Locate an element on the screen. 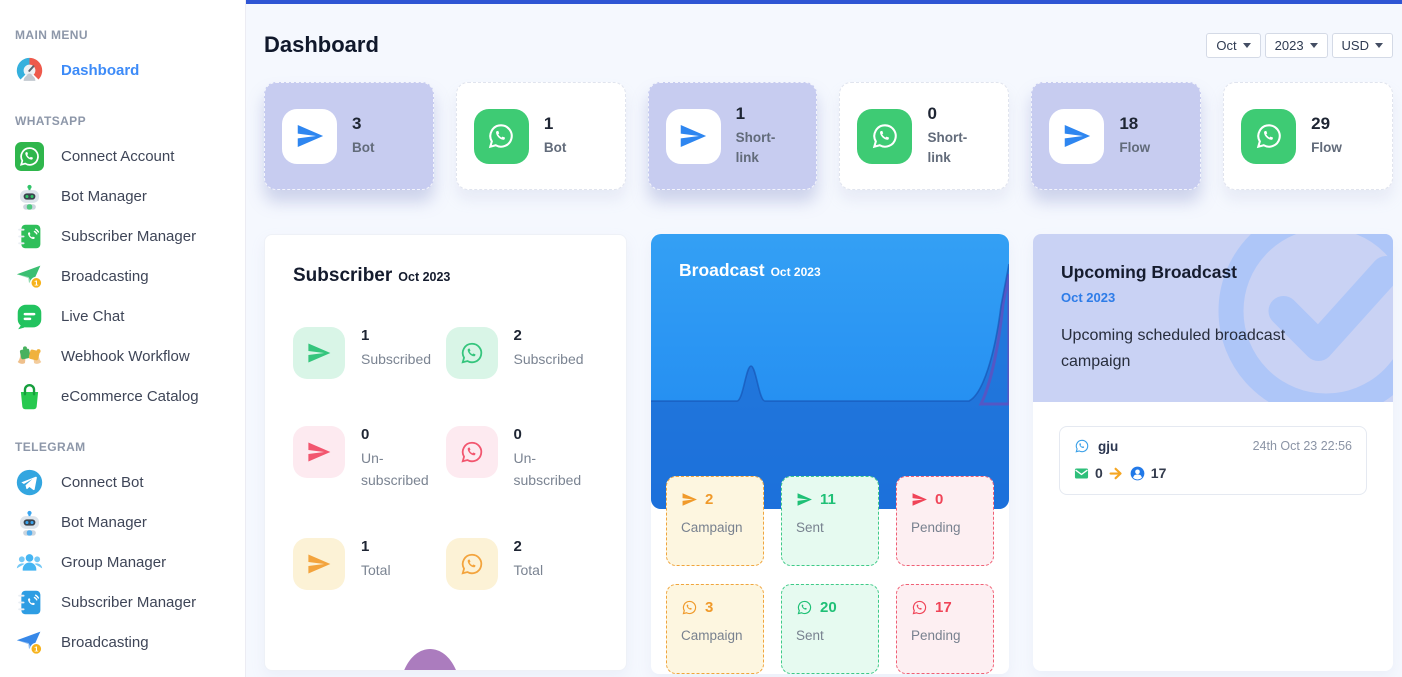 The image size is (1402, 677). subscriber-period: Oct 2023 is located at coordinates (424, 277).